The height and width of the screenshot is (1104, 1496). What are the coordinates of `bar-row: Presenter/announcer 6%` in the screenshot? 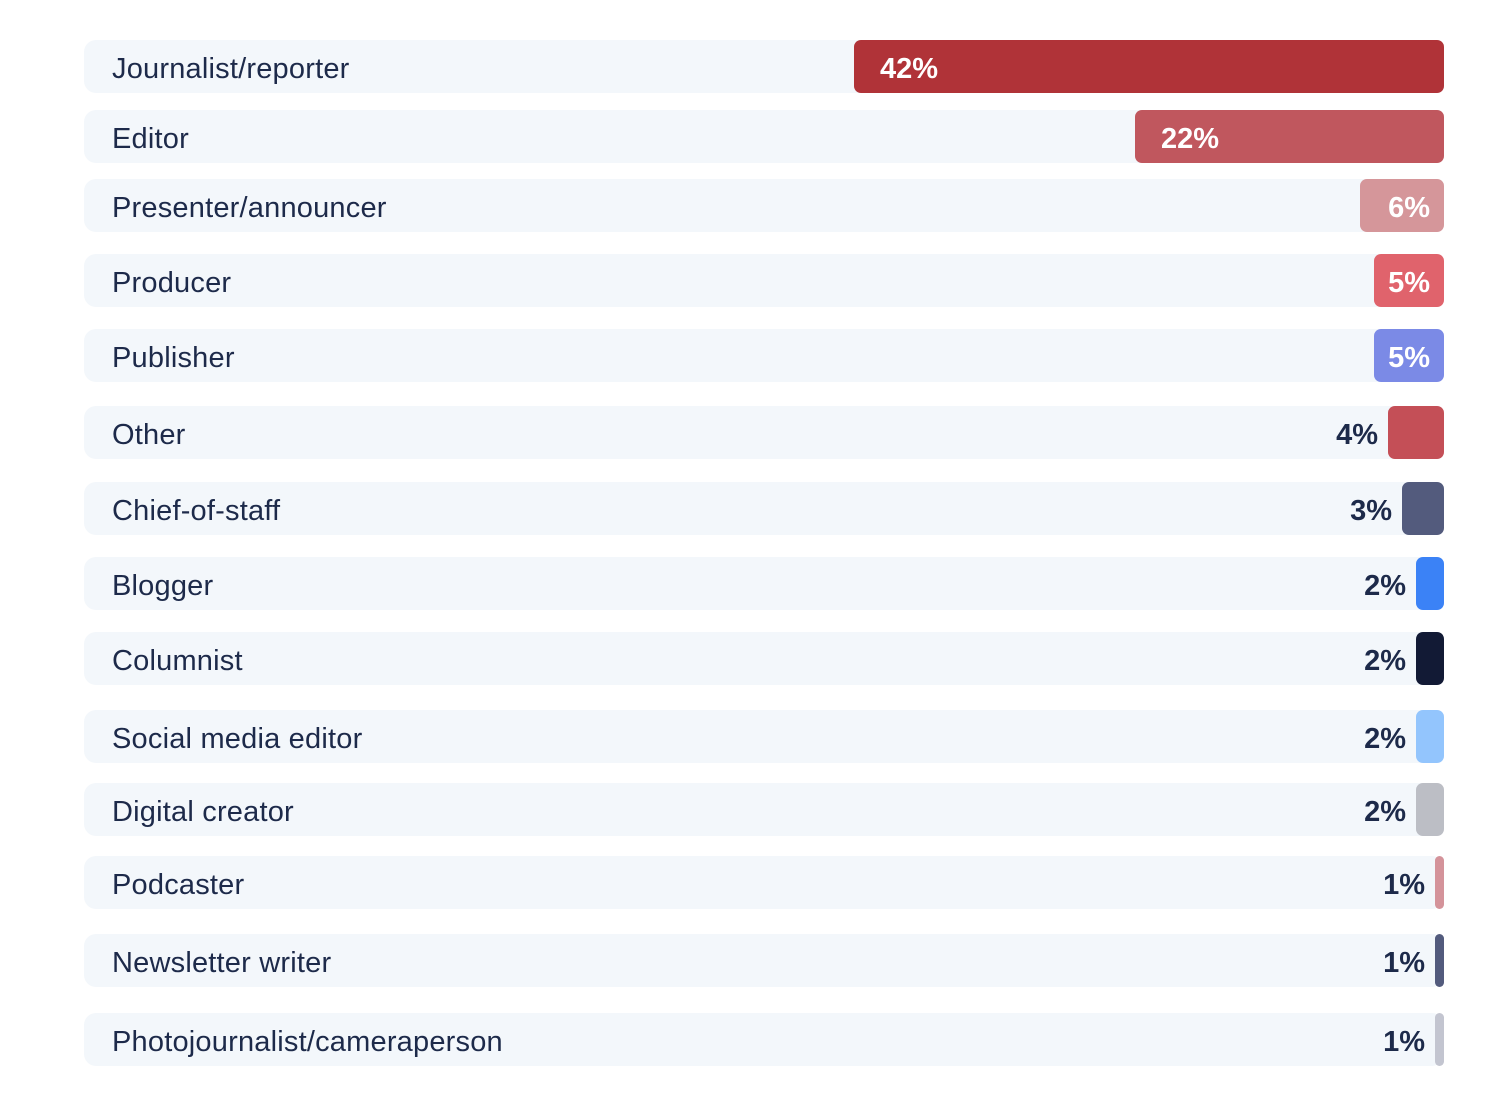 It's located at (764, 205).